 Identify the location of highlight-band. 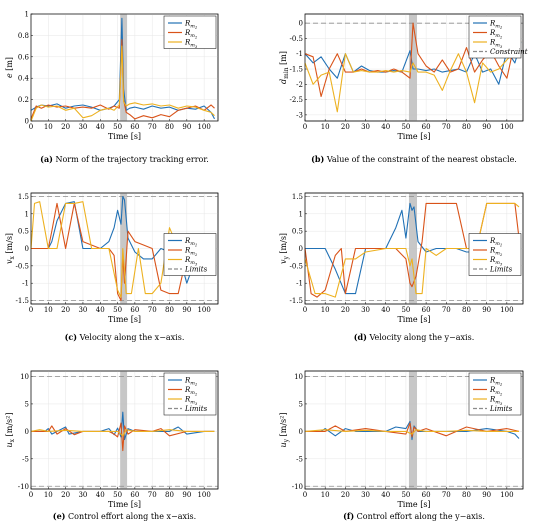
(124, 248).